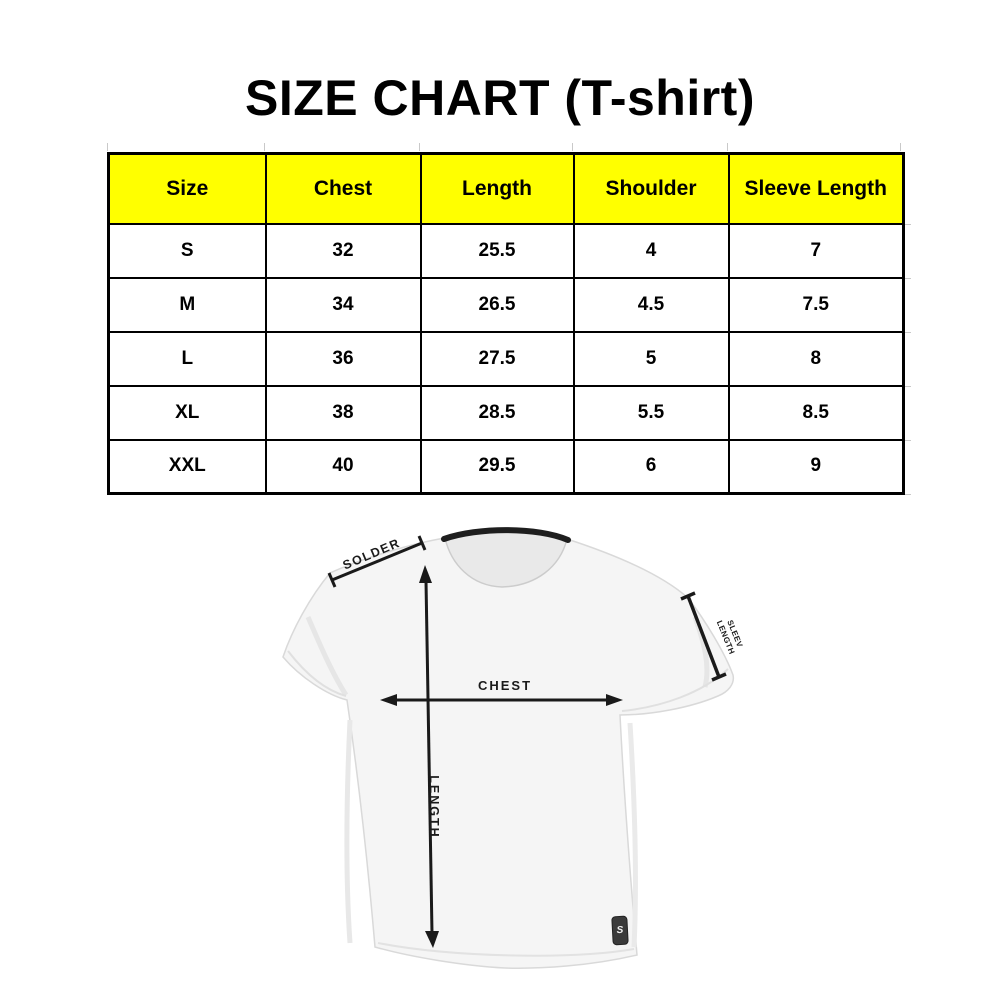 This screenshot has width=1000, height=1000. What do you see at coordinates (187, 358) in the screenshot?
I see `cell-size: L` at bounding box center [187, 358].